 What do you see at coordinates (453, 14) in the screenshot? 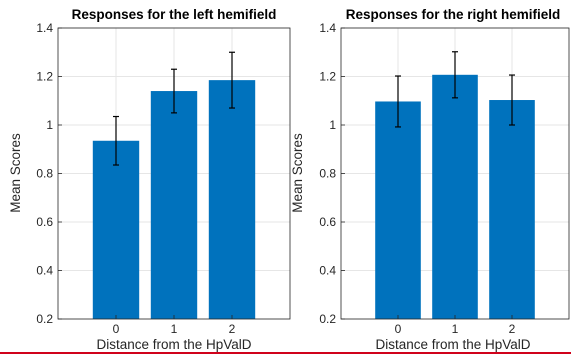
I see `chart-title: Responses for the right hemifield` at bounding box center [453, 14].